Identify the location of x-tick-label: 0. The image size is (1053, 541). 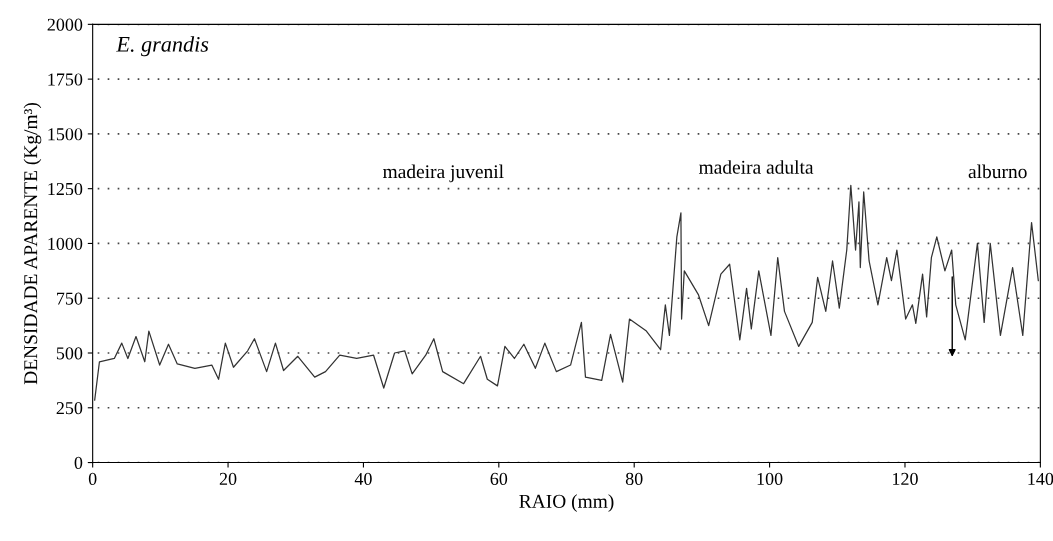
(92, 478).